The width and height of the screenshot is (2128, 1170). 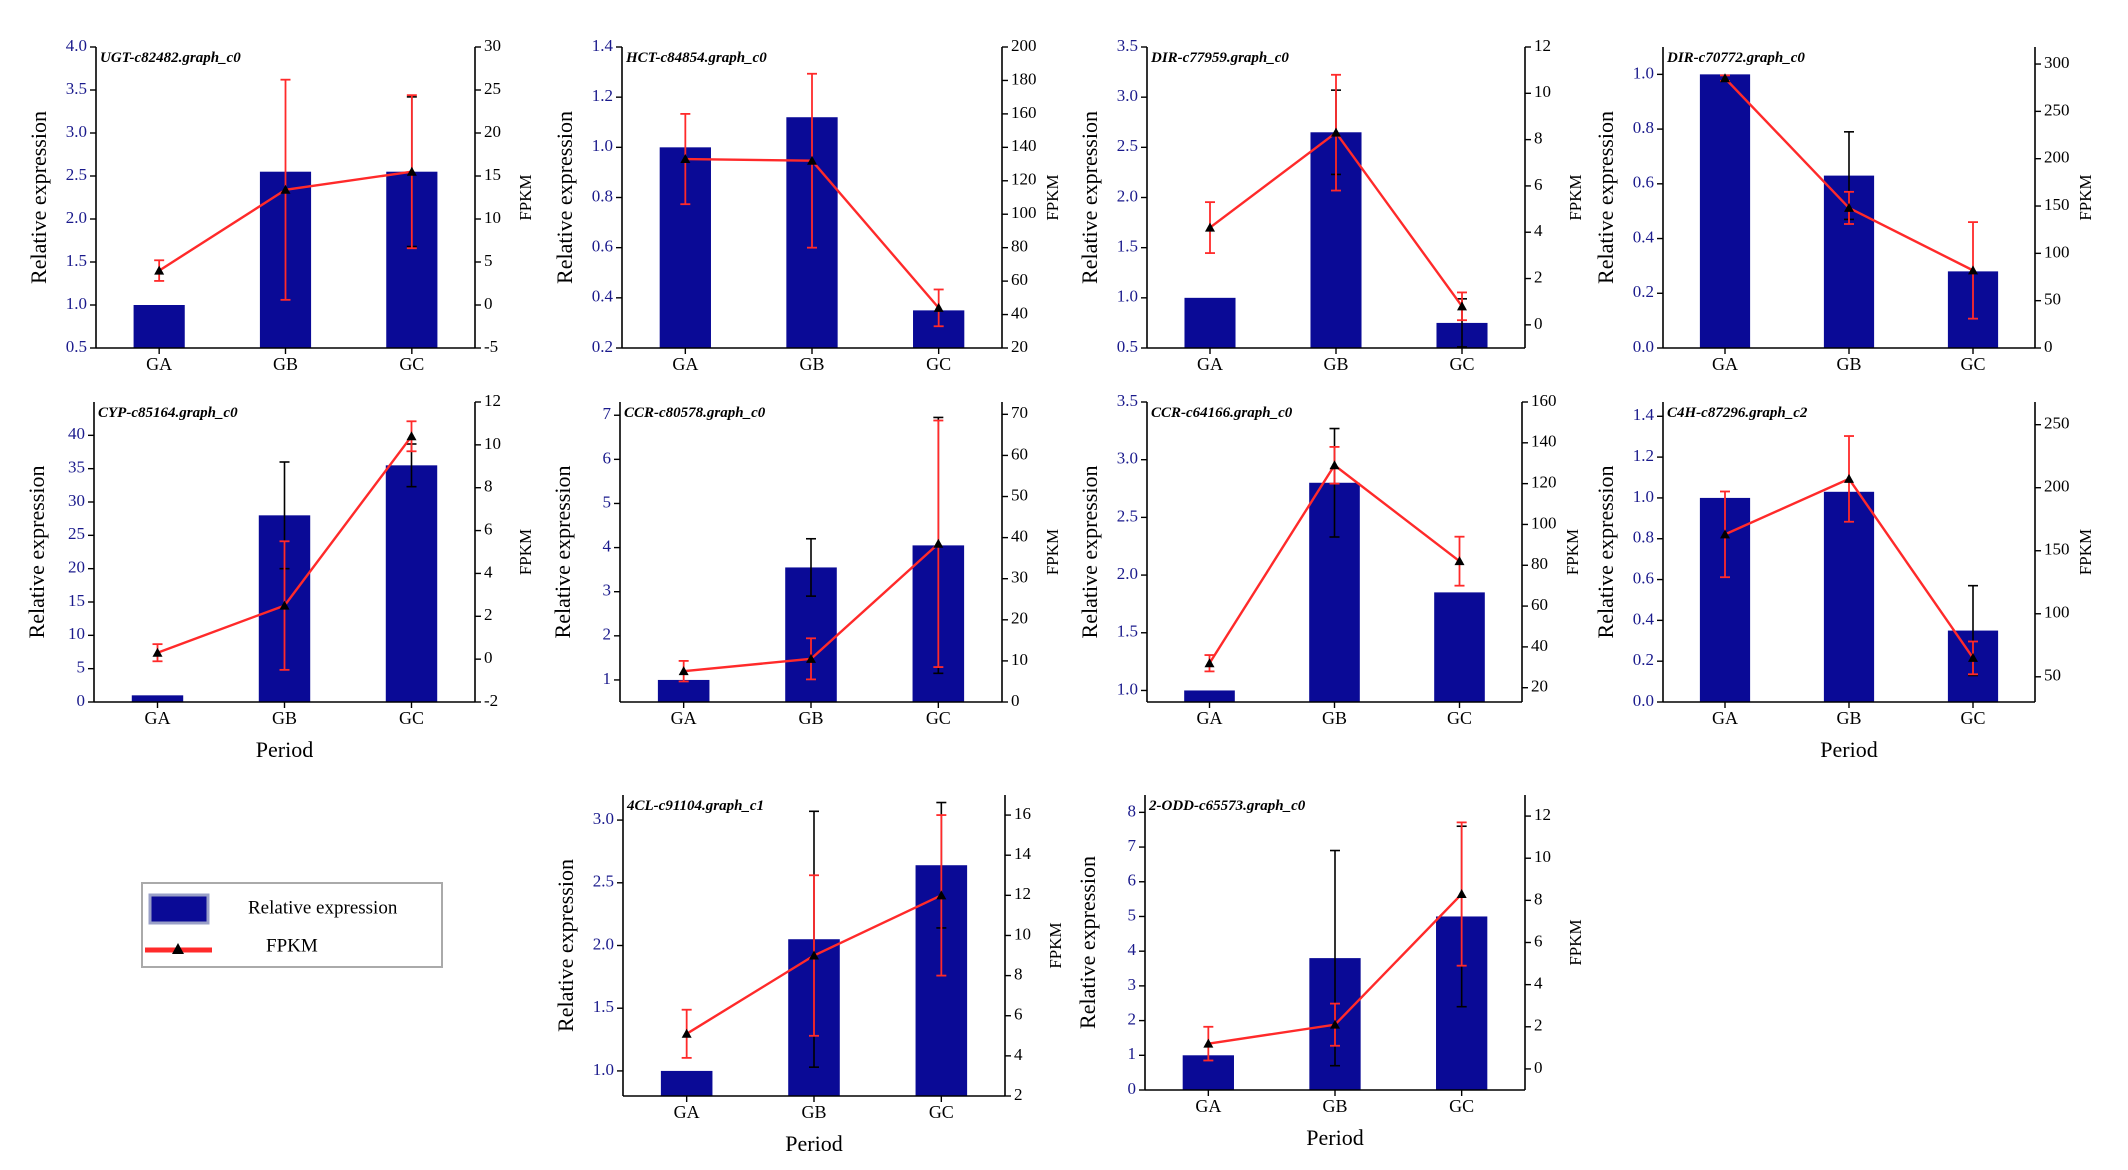 I want to click on y-tick-label-right: 100, so click(x=2057, y=251).